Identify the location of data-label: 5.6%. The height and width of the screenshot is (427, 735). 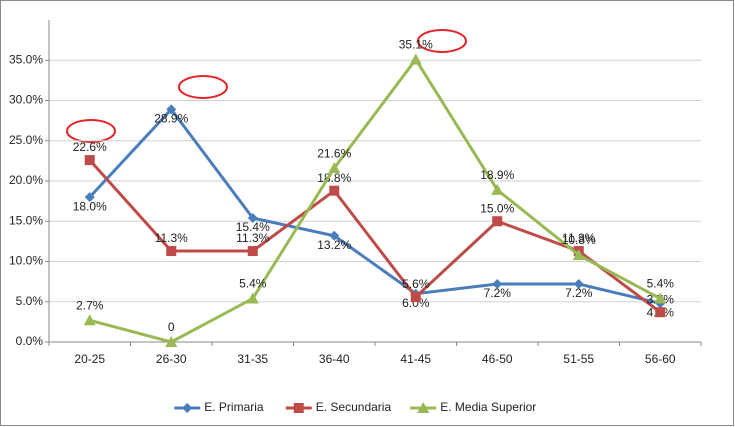
(416, 284).